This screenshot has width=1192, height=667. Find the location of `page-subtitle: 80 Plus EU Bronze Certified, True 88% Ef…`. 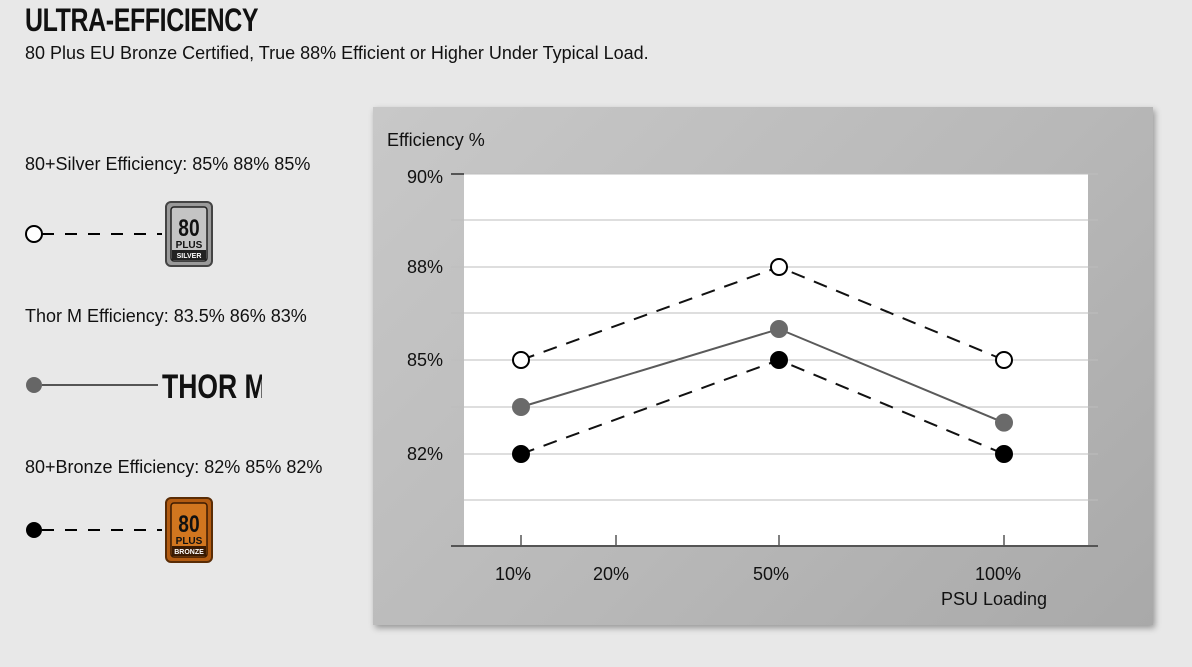

page-subtitle: 80 Plus EU Bronze Certified, True 88% Ef… is located at coordinates (337, 53).